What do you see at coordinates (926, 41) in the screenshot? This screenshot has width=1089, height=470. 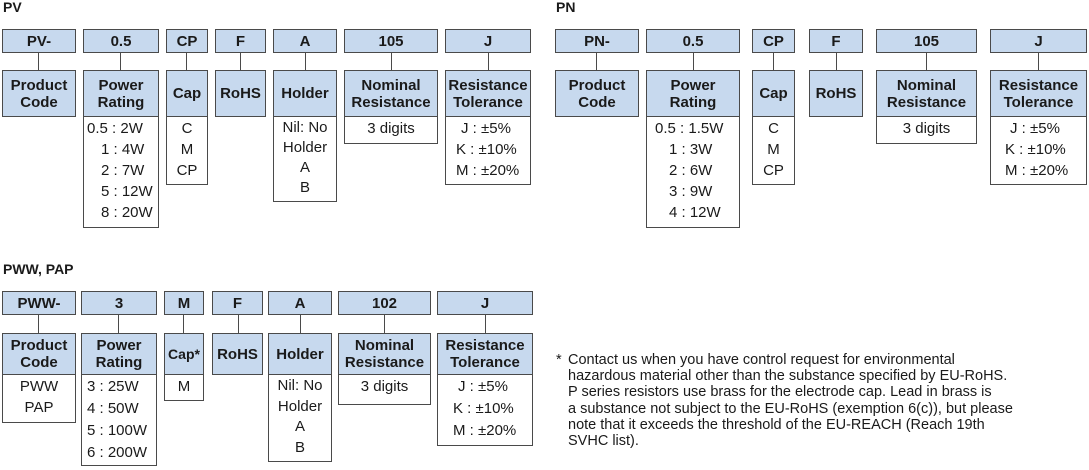 I see `pn-code-nominal: 105` at bounding box center [926, 41].